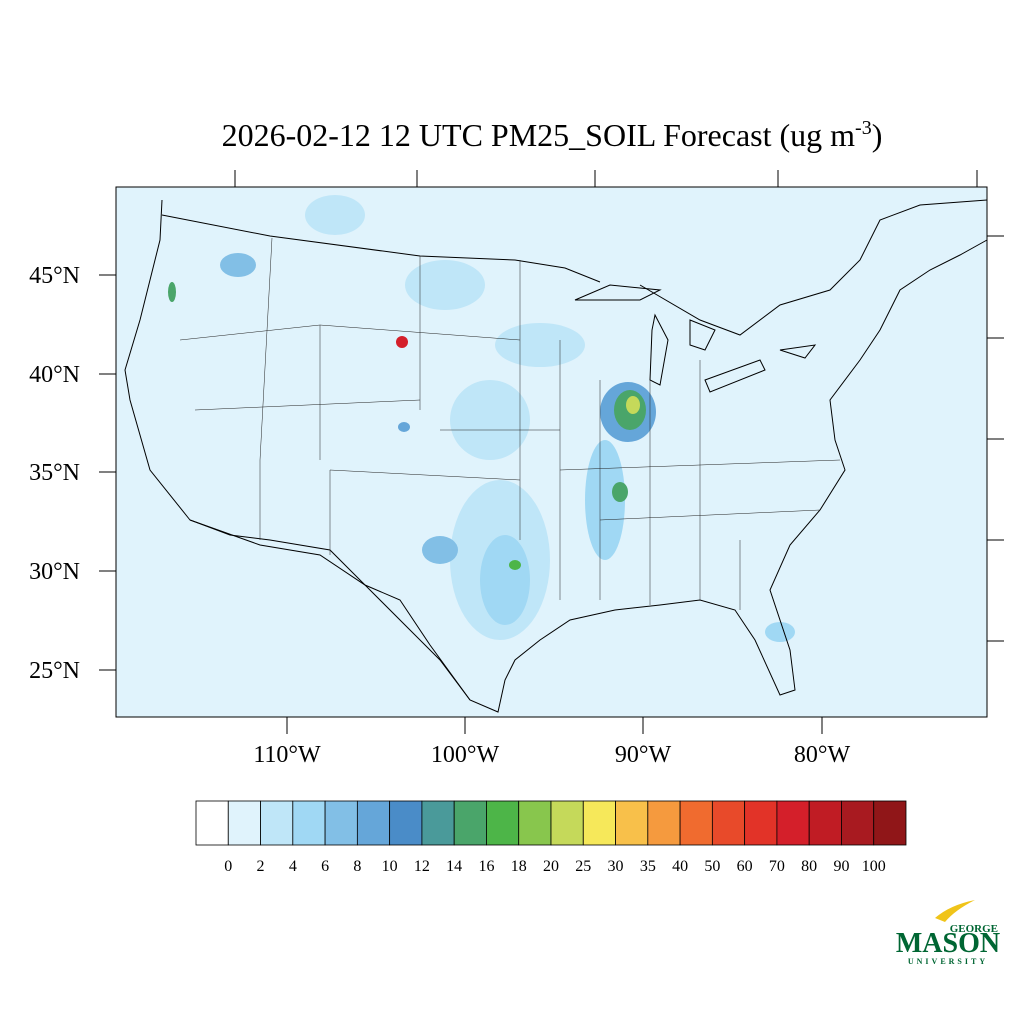 The width and height of the screenshot is (1024, 1029). What do you see at coordinates (583, 866) in the screenshot?
I see `colorbar-label: 25` at bounding box center [583, 866].